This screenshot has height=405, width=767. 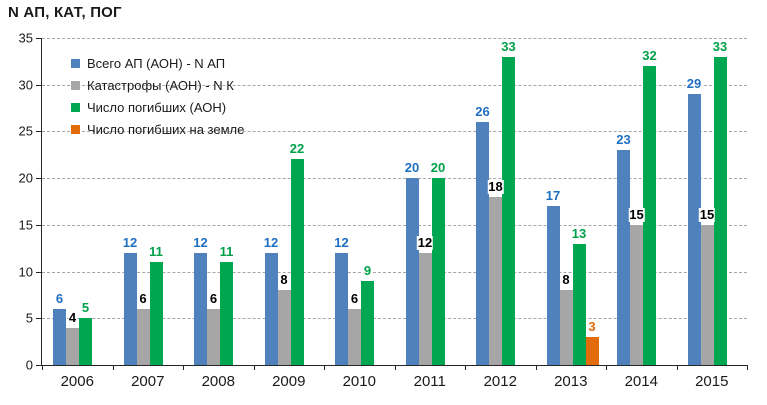 What do you see at coordinates (579, 233) in the screenshot?
I see `bar-value-label: 13` at bounding box center [579, 233].